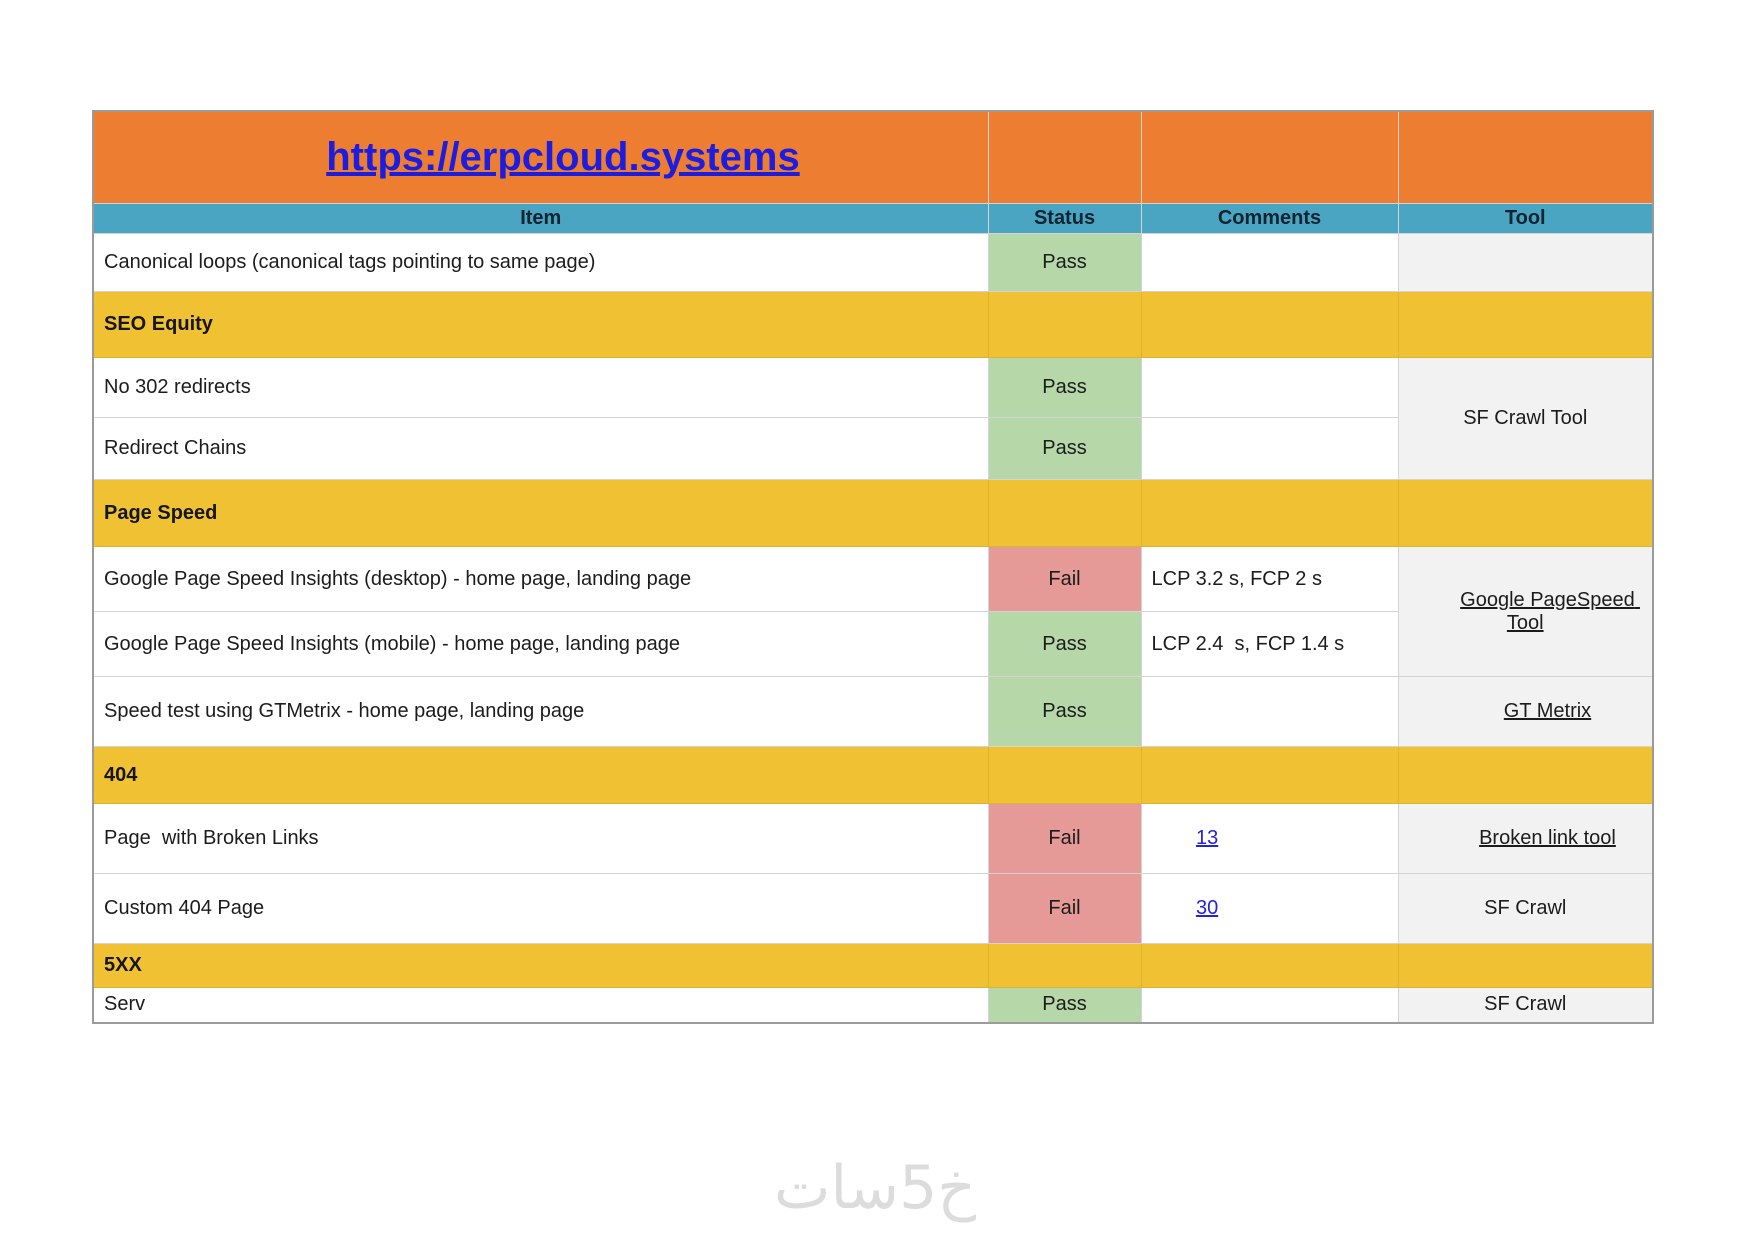 The width and height of the screenshot is (1755, 1240). I want to click on comment-cell: 13, so click(1269, 838).